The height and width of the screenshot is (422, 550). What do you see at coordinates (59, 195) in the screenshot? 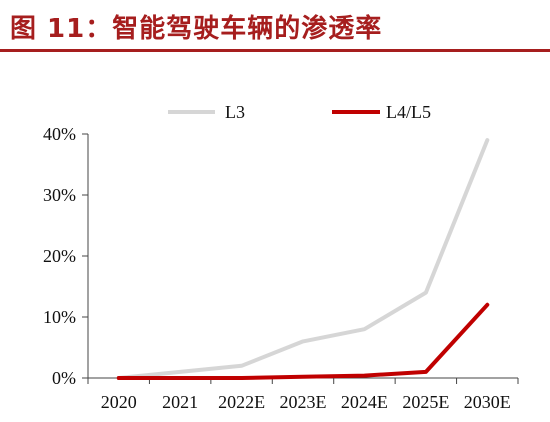
I see `y-tick-label: 30%` at bounding box center [59, 195].